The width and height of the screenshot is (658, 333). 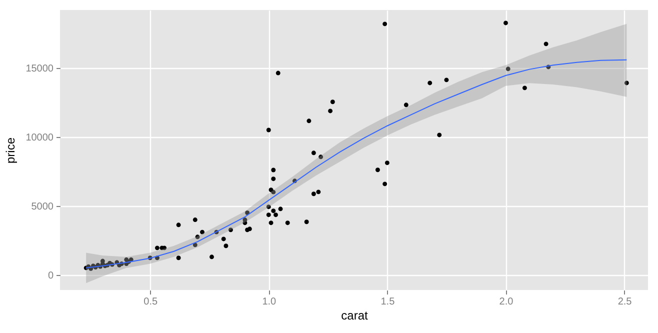 What do you see at coordinates (40, 138) in the screenshot?
I see `y-tick-label: 10000` at bounding box center [40, 138].